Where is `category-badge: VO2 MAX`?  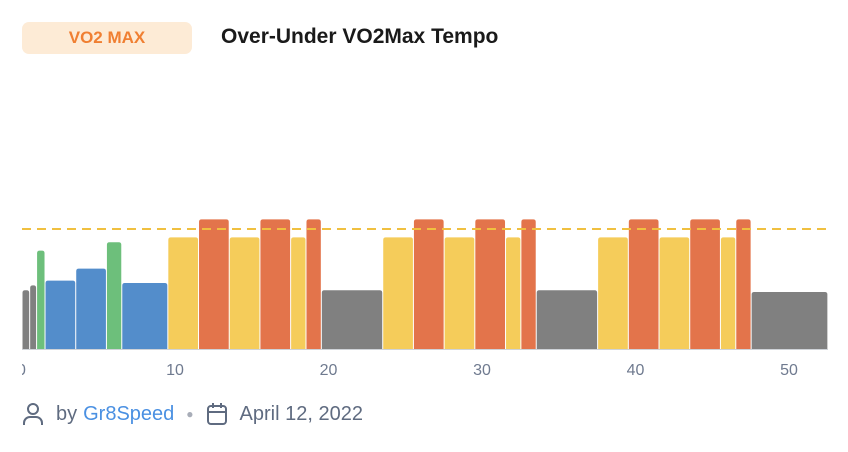
category-badge: VO2 MAX is located at coordinates (107, 38).